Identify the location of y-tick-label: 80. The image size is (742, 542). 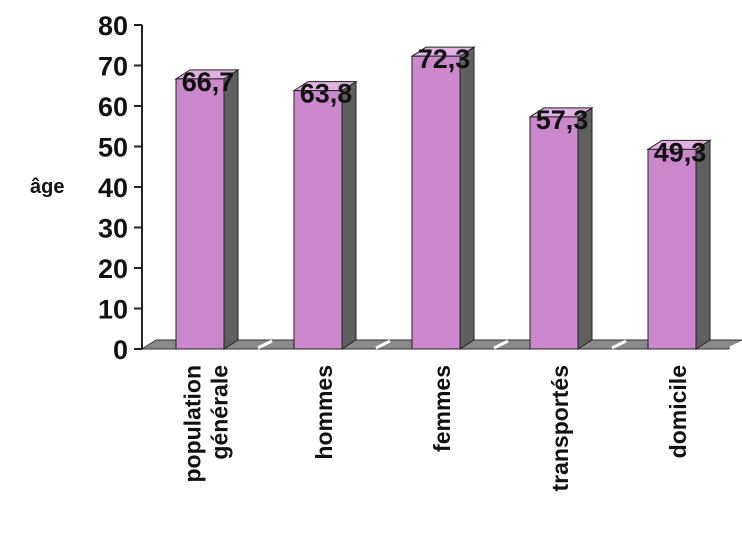
(113, 26).